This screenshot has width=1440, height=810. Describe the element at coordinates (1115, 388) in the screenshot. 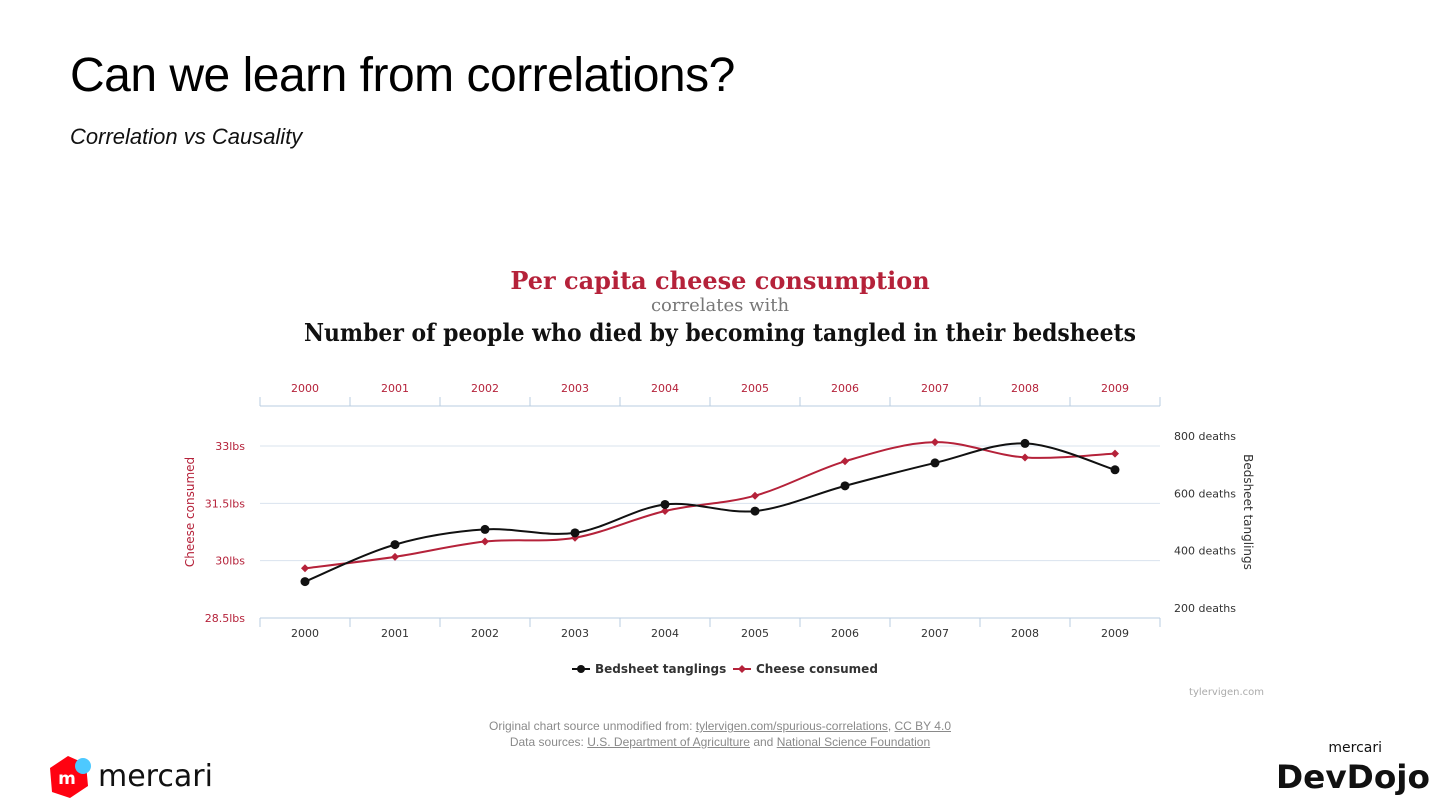

I see `top-year-label: 2009` at that location.